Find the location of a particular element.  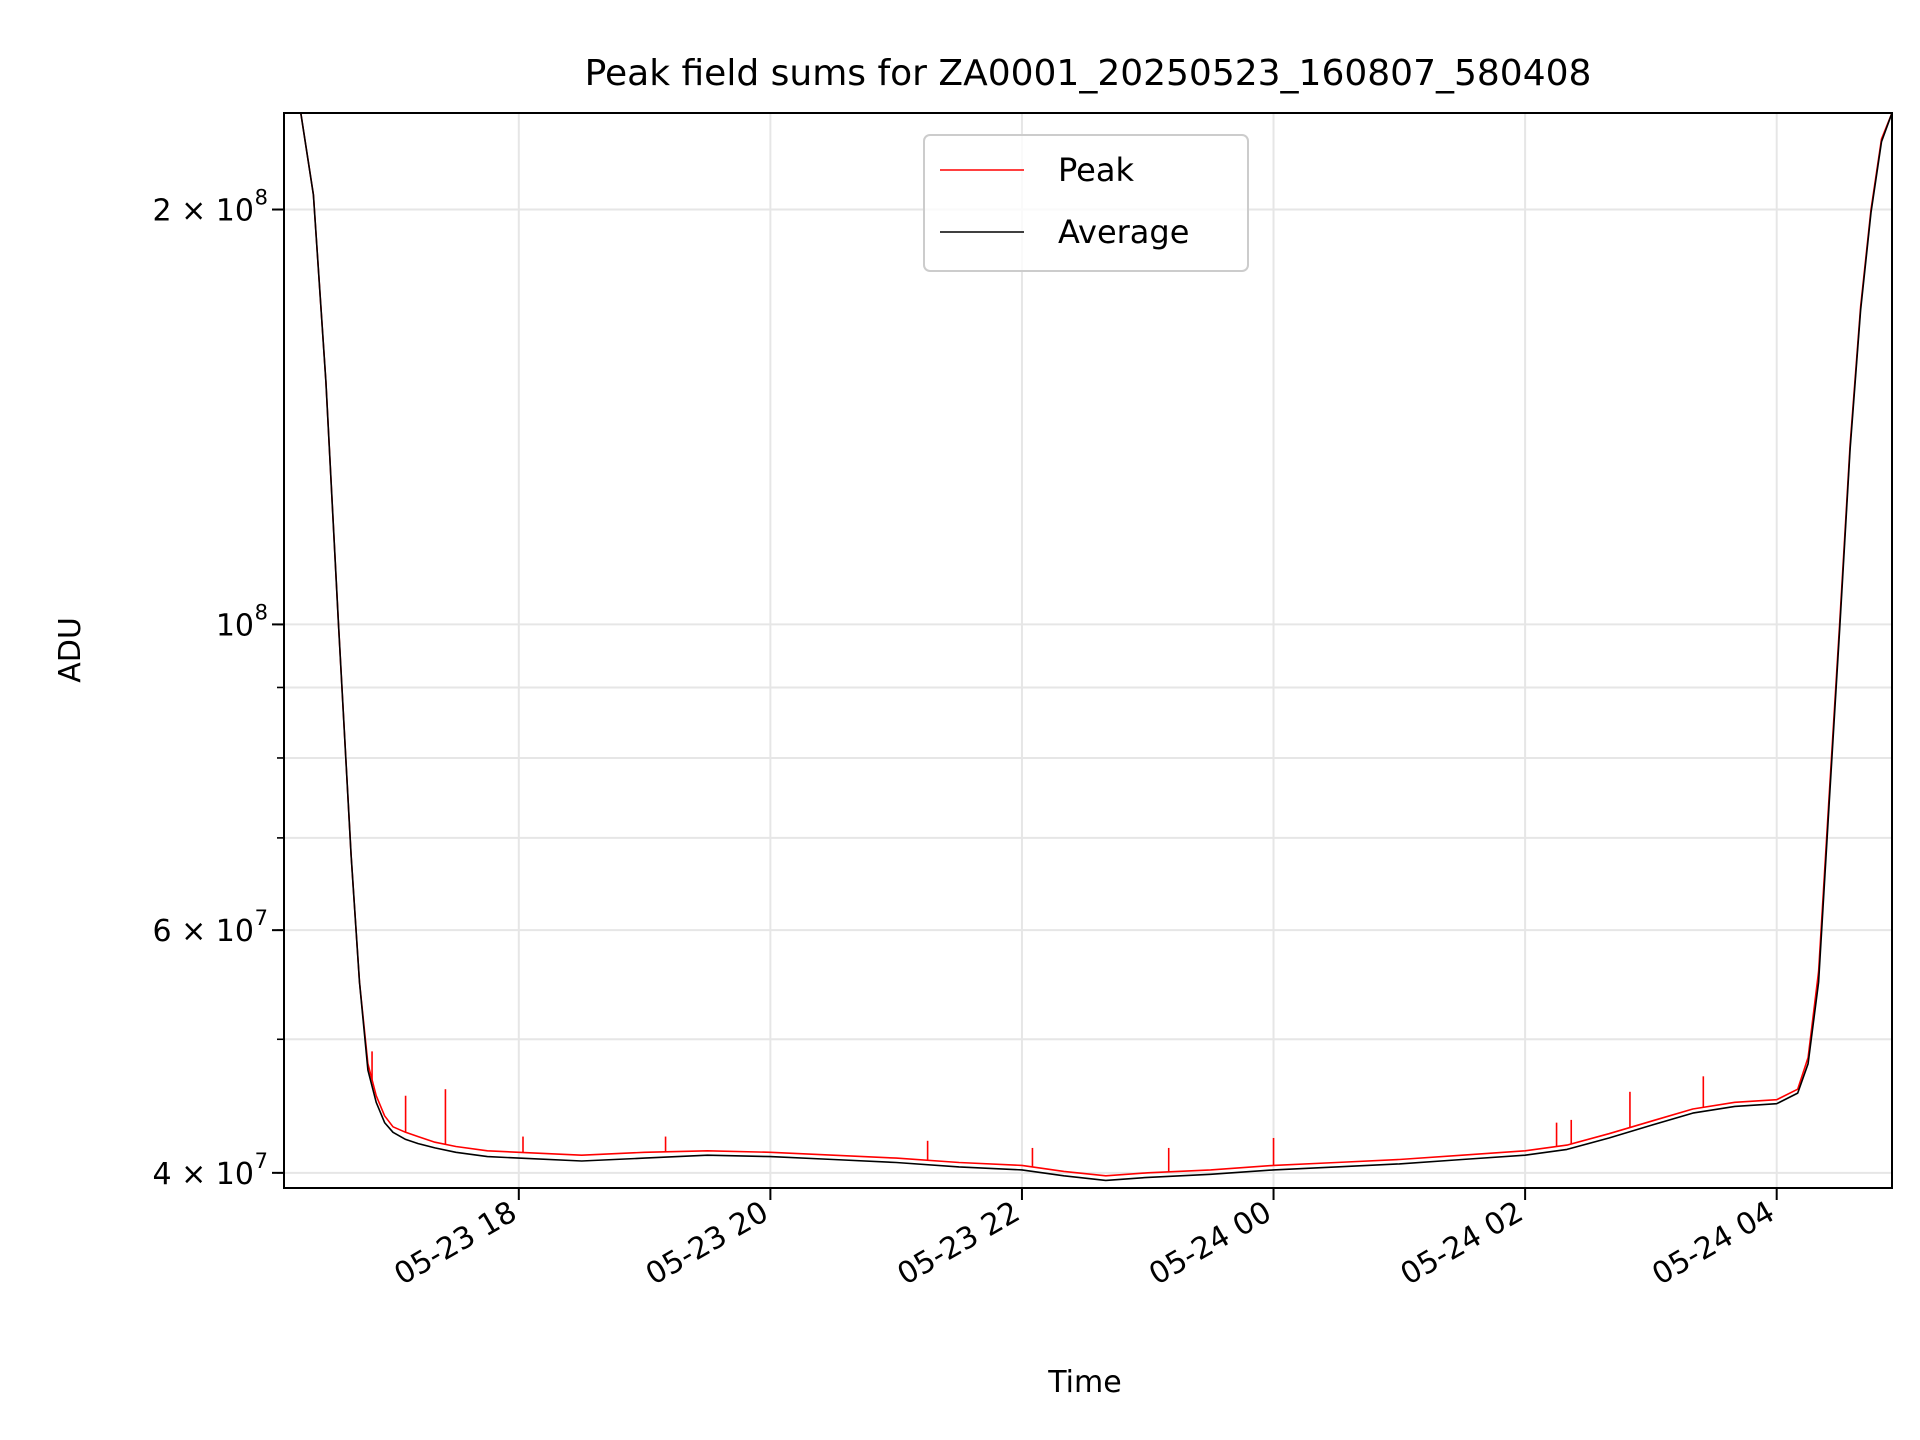

y-tick-label: 6 × 10 is located at coordinates (203, 931).